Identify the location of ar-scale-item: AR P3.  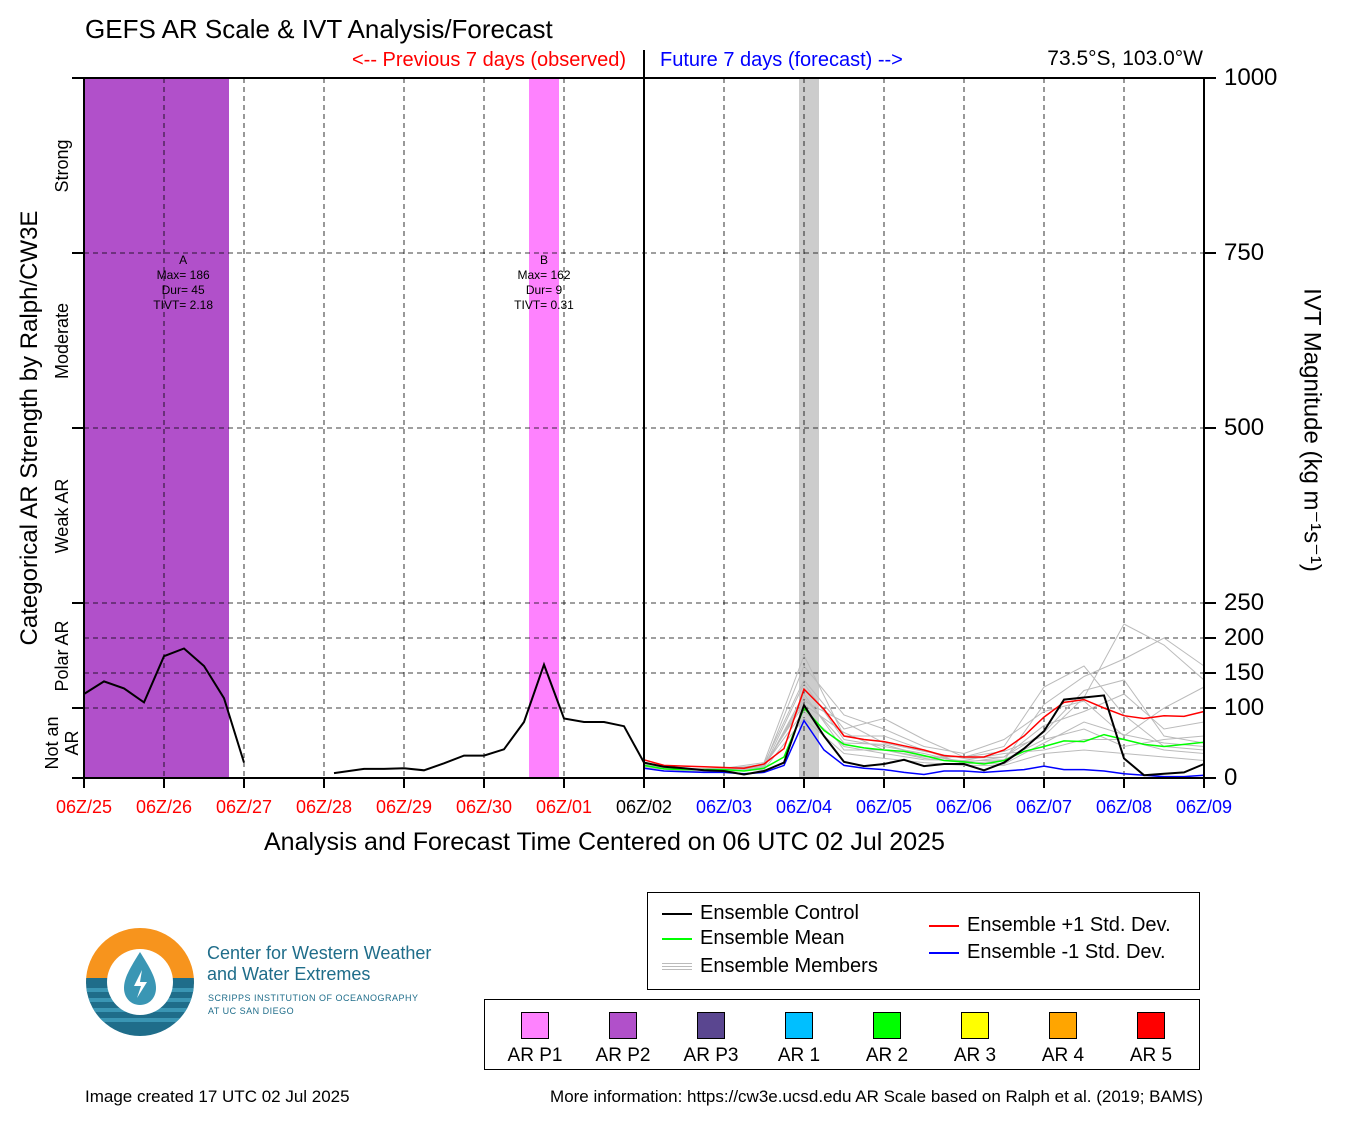
(711, 1039).